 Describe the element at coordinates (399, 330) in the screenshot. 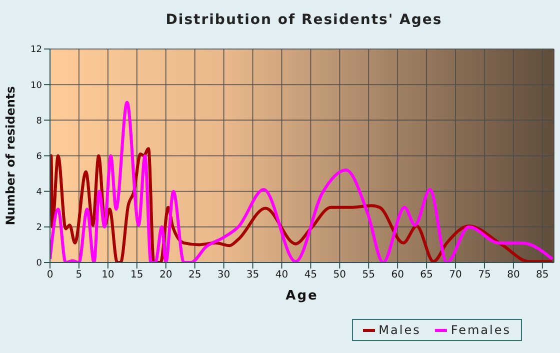

I see `legend-label: Males` at that location.